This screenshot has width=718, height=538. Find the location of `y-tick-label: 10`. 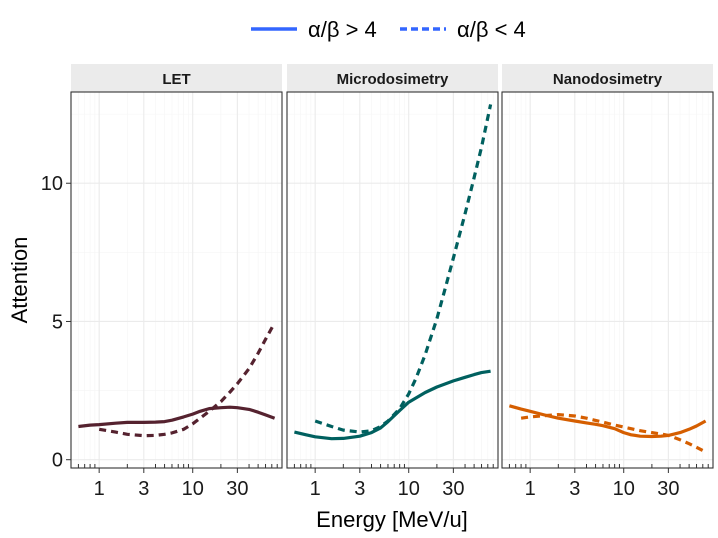

y-tick-label: 10 is located at coordinates (52, 184).